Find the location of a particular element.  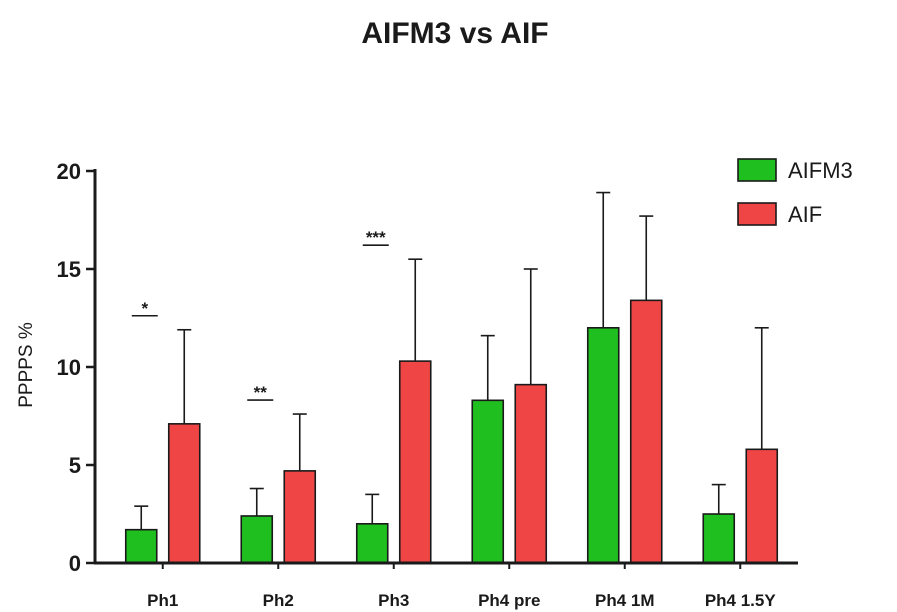

x-tick-label: Ph4 1M is located at coordinates (625, 600).